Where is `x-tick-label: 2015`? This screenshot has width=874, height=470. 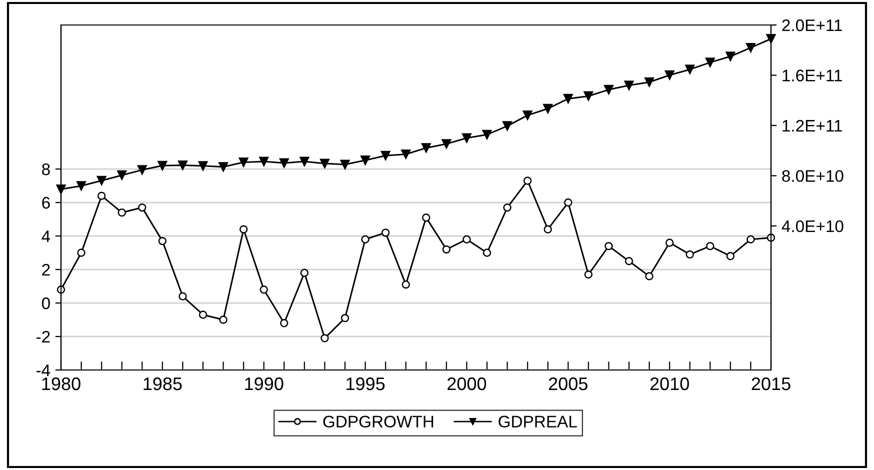
x-tick-label: 2015 is located at coordinates (771, 383).